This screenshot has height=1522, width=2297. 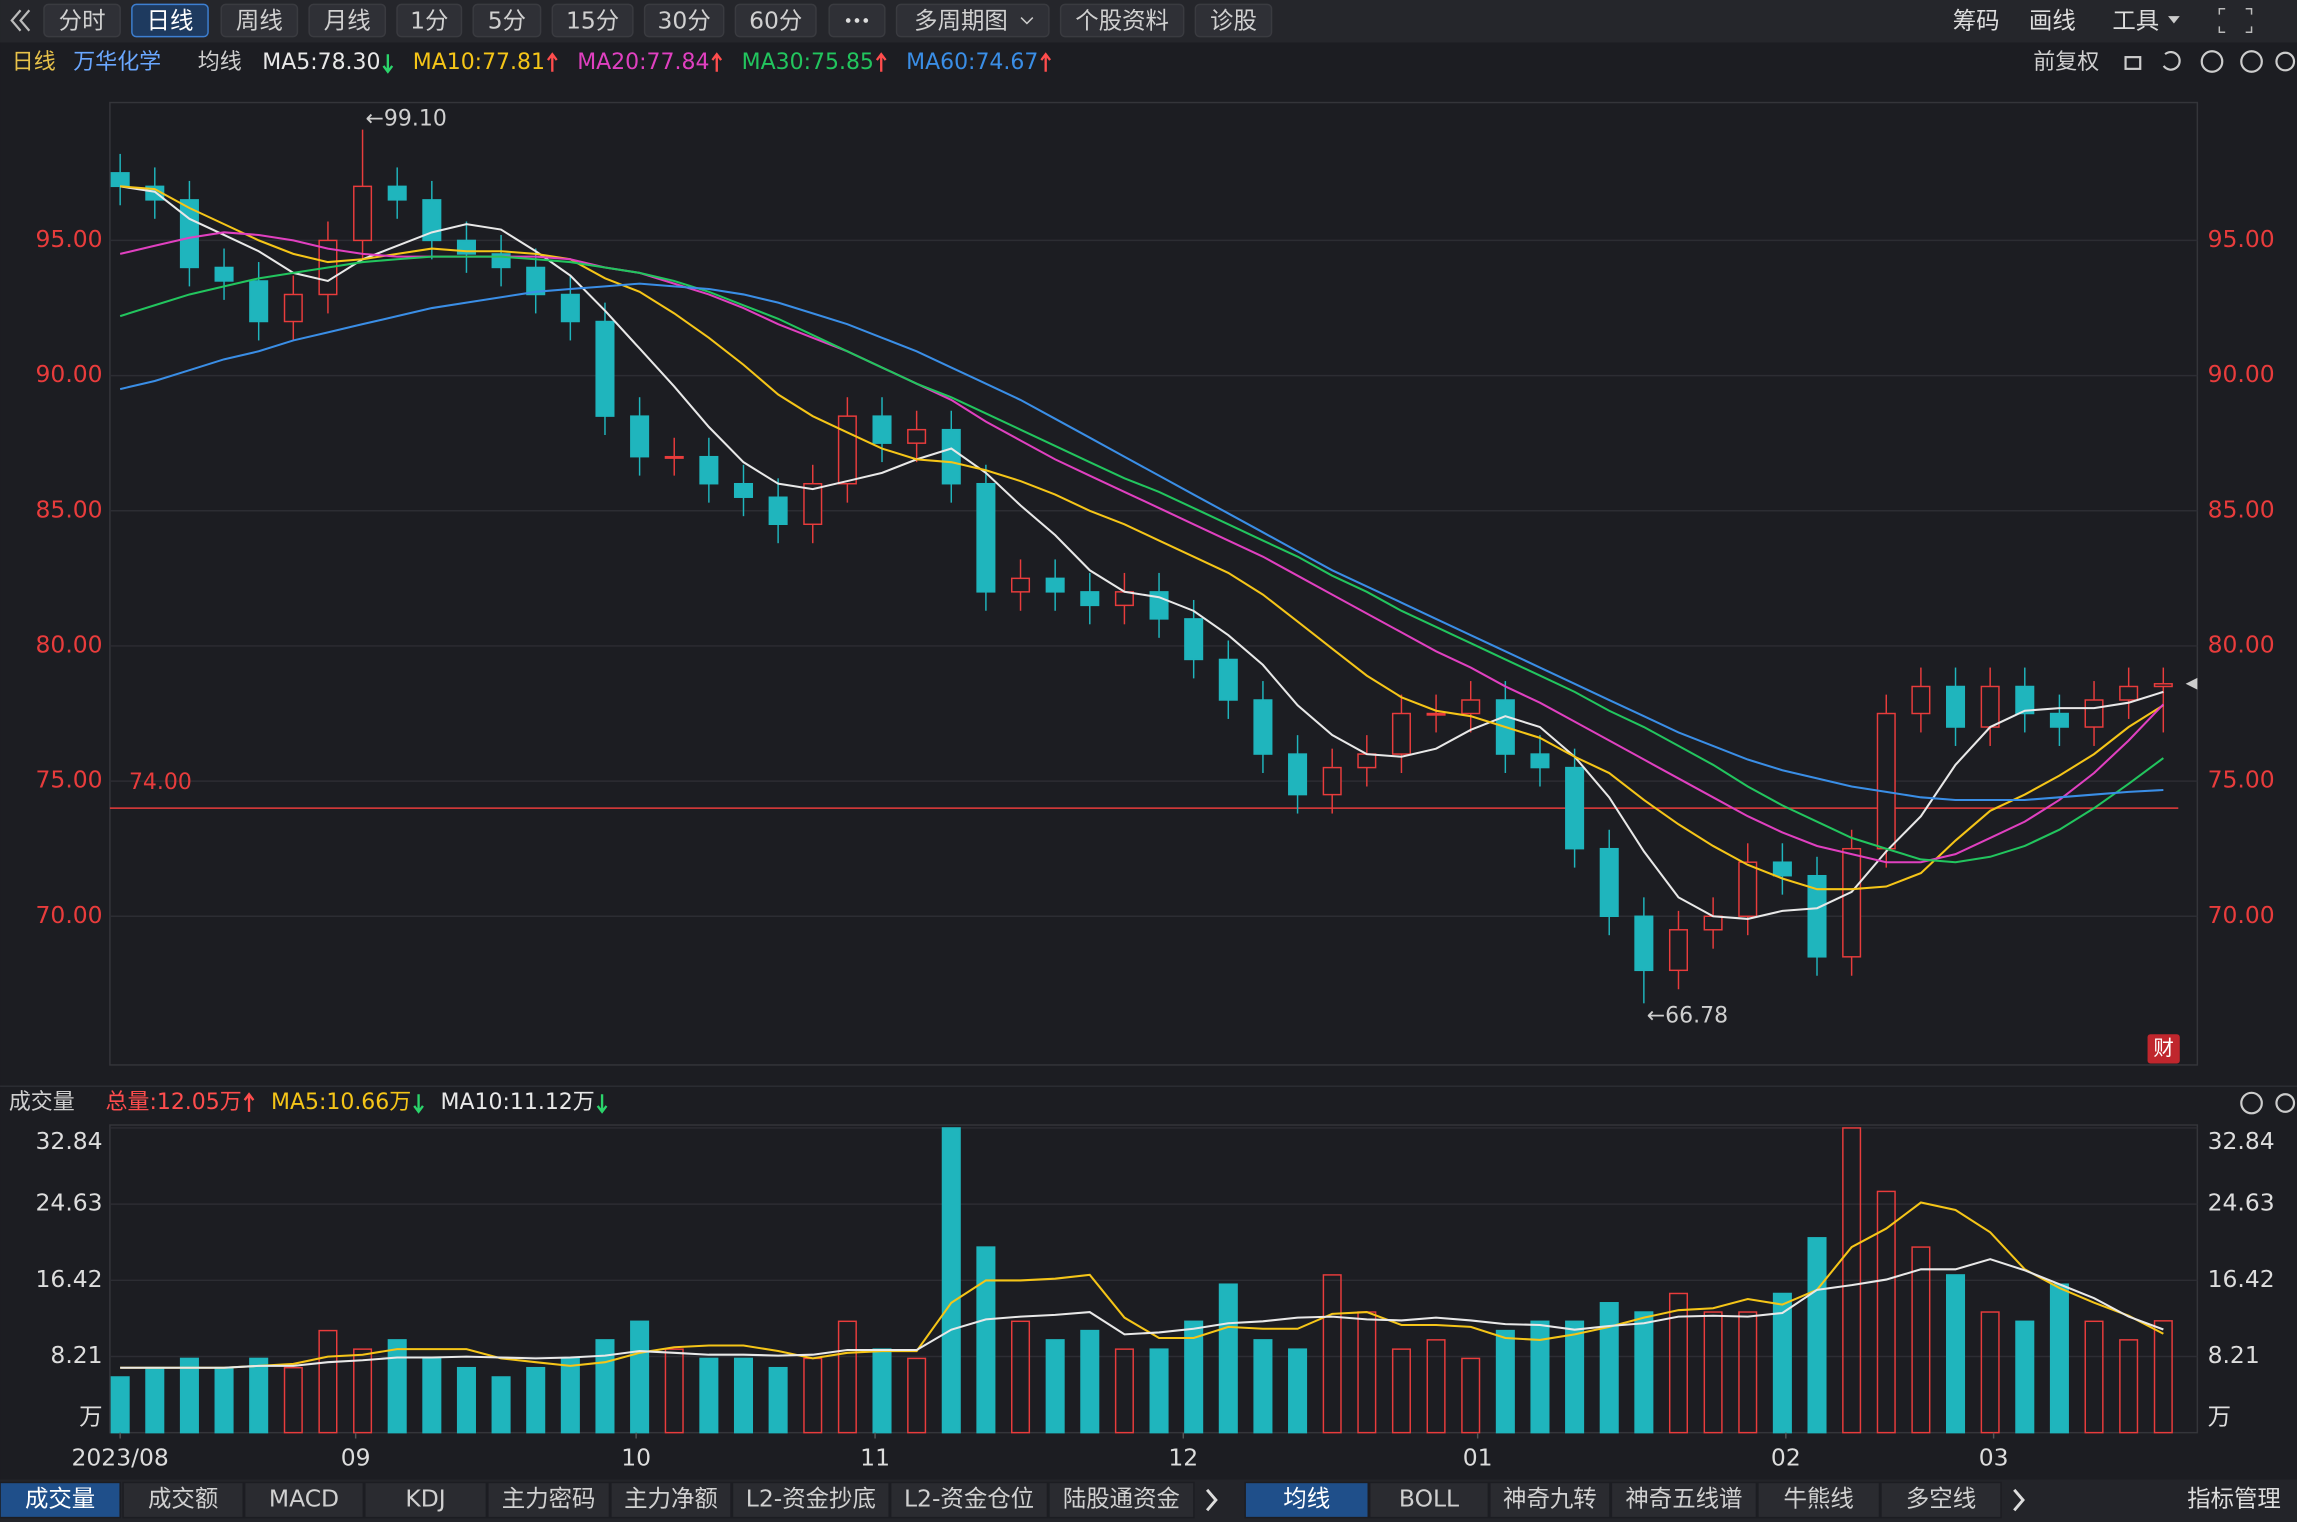 I want to click on toolbar-label: 分时, so click(x=82, y=20).